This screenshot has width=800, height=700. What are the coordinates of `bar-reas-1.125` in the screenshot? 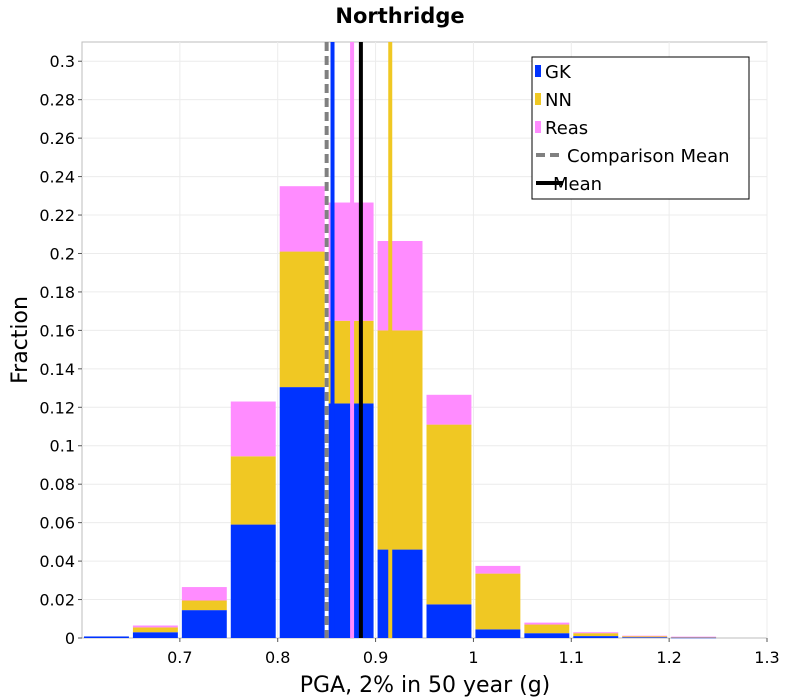 It's located at (596, 633).